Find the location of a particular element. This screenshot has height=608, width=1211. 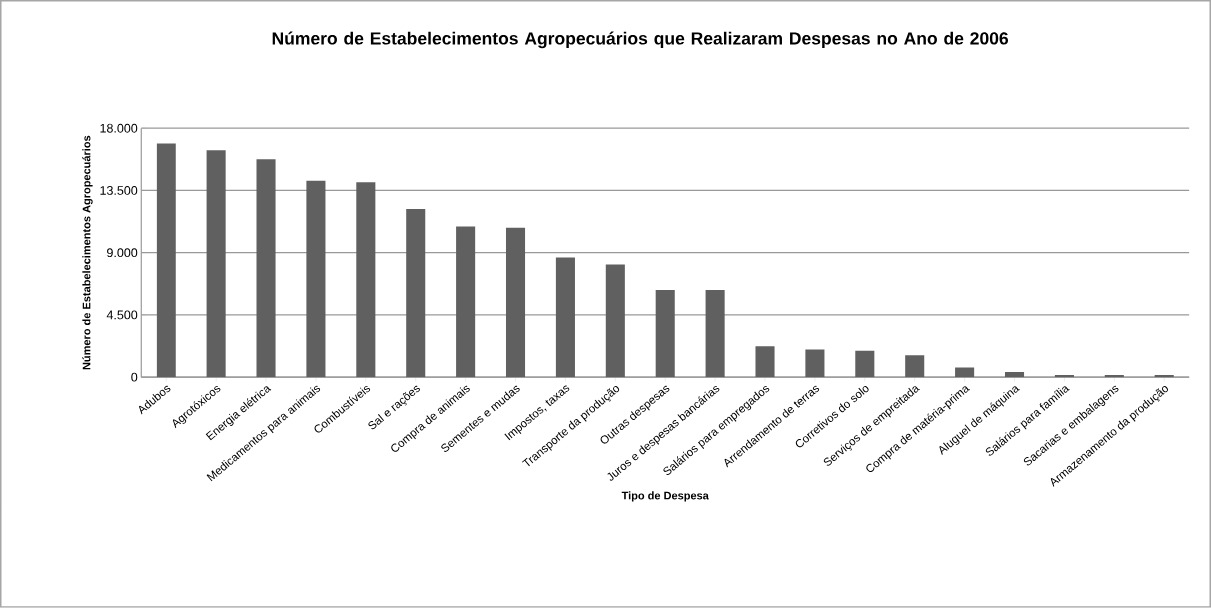

y-tick-label: 9.000 is located at coordinates (122, 253).